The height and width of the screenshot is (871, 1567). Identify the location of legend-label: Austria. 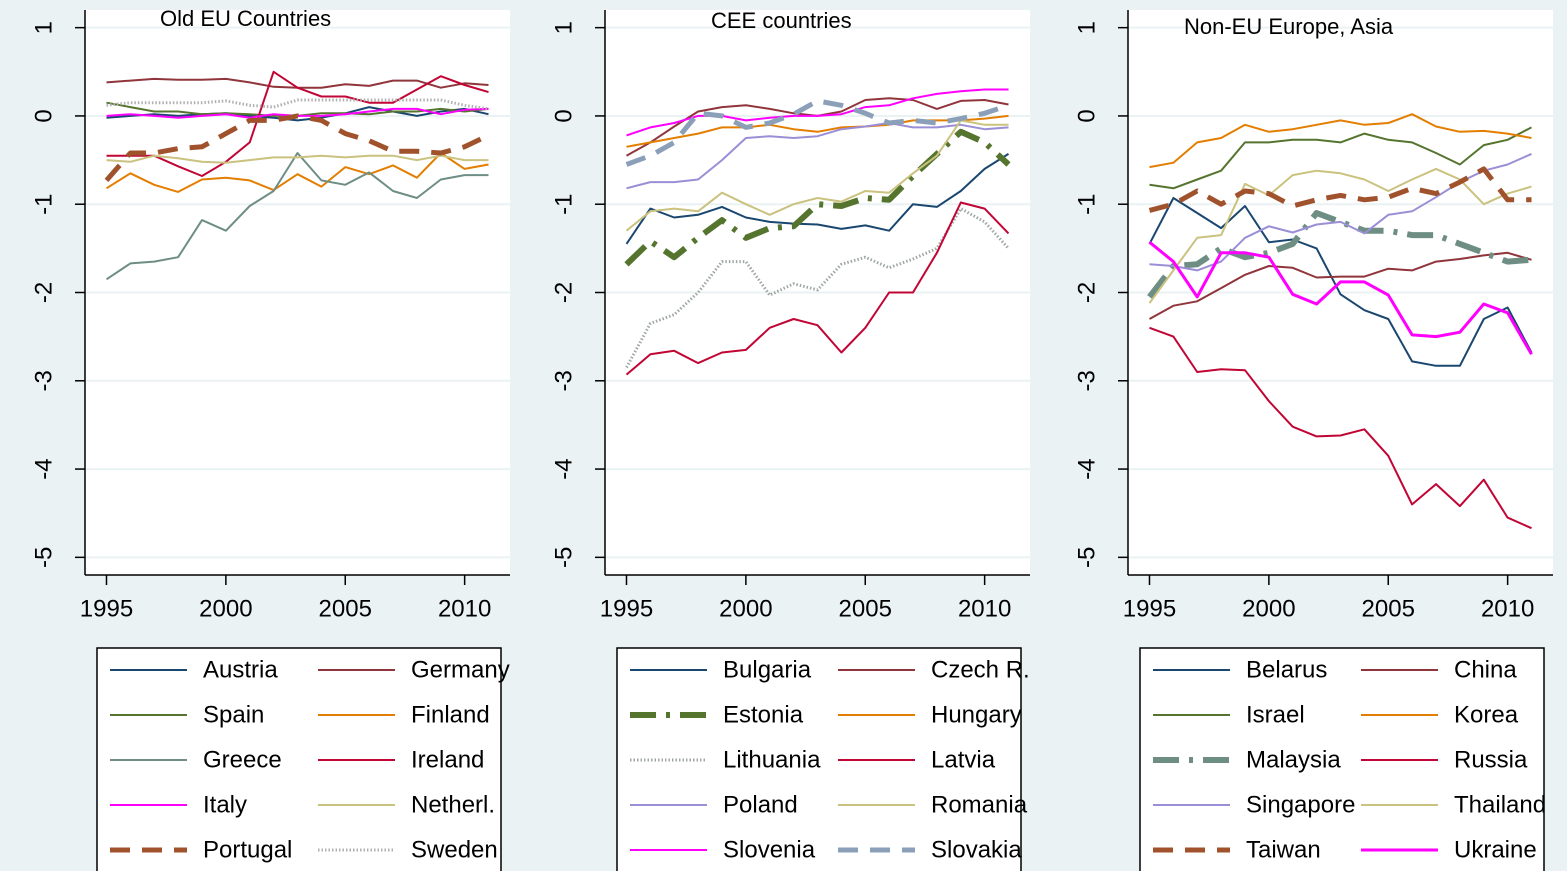
(240, 669).